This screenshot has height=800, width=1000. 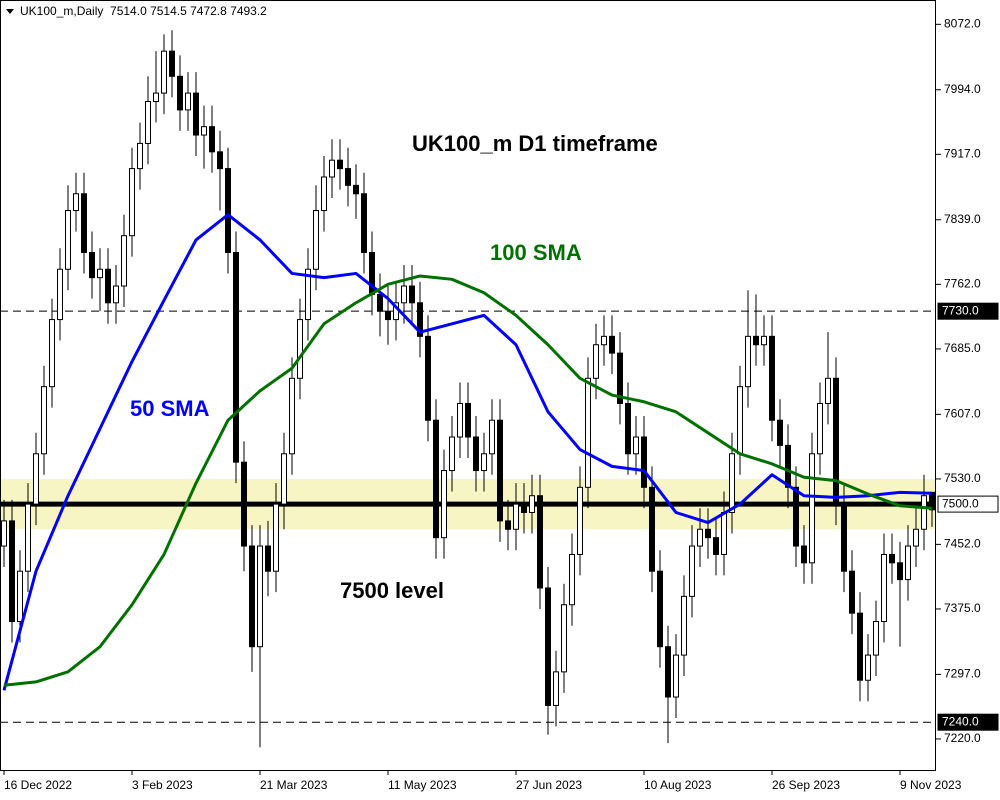 What do you see at coordinates (960, 503) in the screenshot?
I see `level-label: 7500.0` at bounding box center [960, 503].